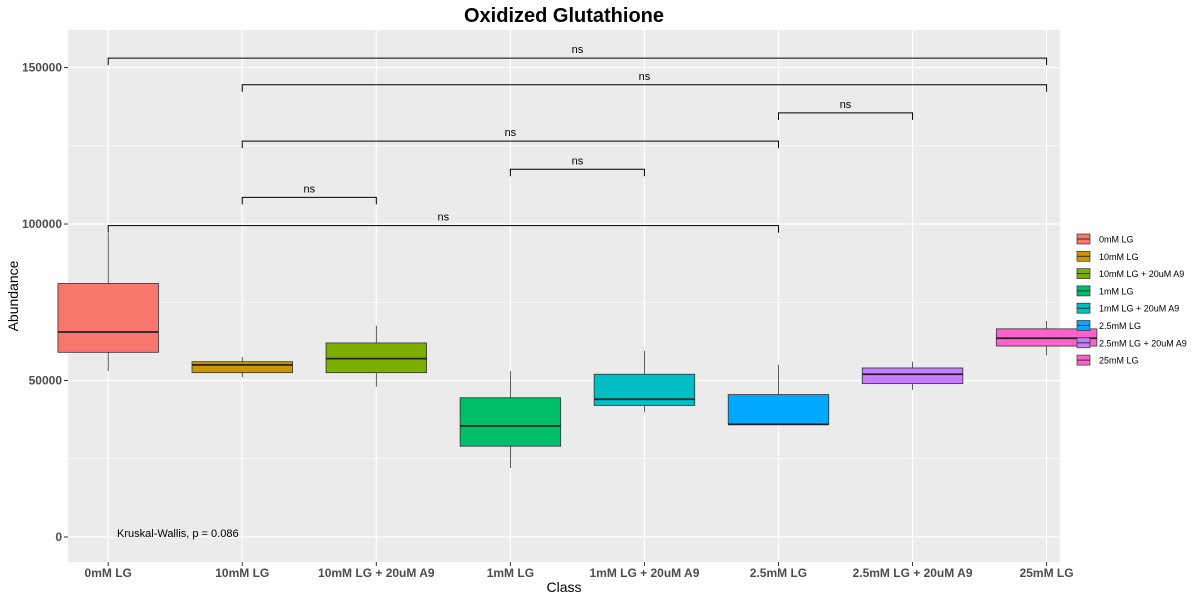 This screenshot has width=1200, height=600. I want to click on y-axis-title: Abundance, so click(13, 295).